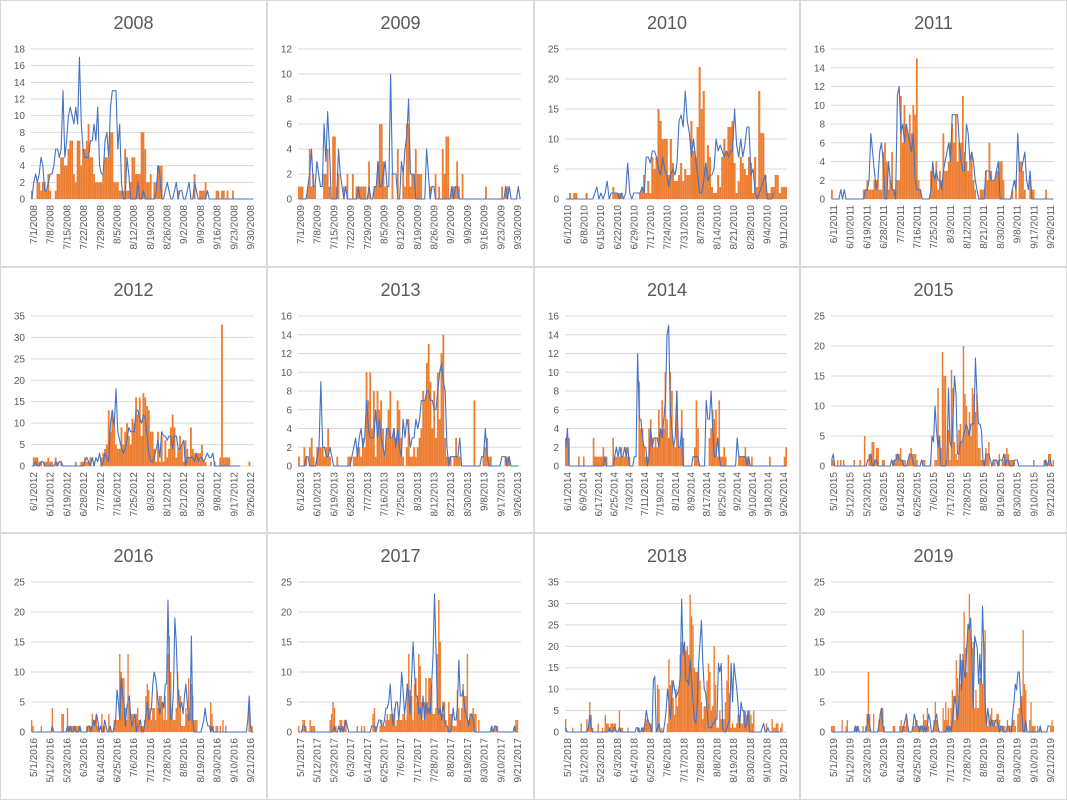 The height and width of the screenshot is (800, 1067). Describe the element at coordinates (435, 227) in the screenshot. I see `x-tick-label: 8/26/2009` at that location.